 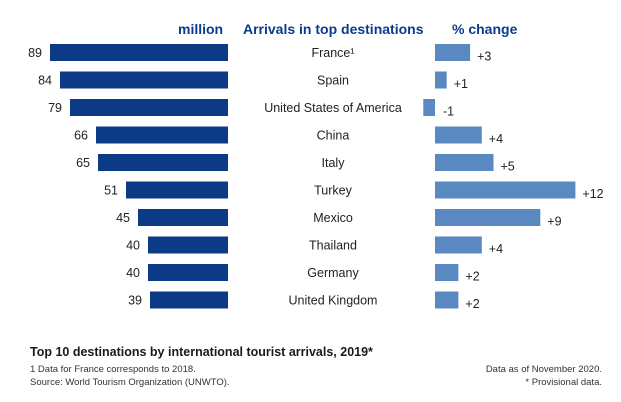 I want to click on change-value-spain: +1, so click(x=461, y=84).